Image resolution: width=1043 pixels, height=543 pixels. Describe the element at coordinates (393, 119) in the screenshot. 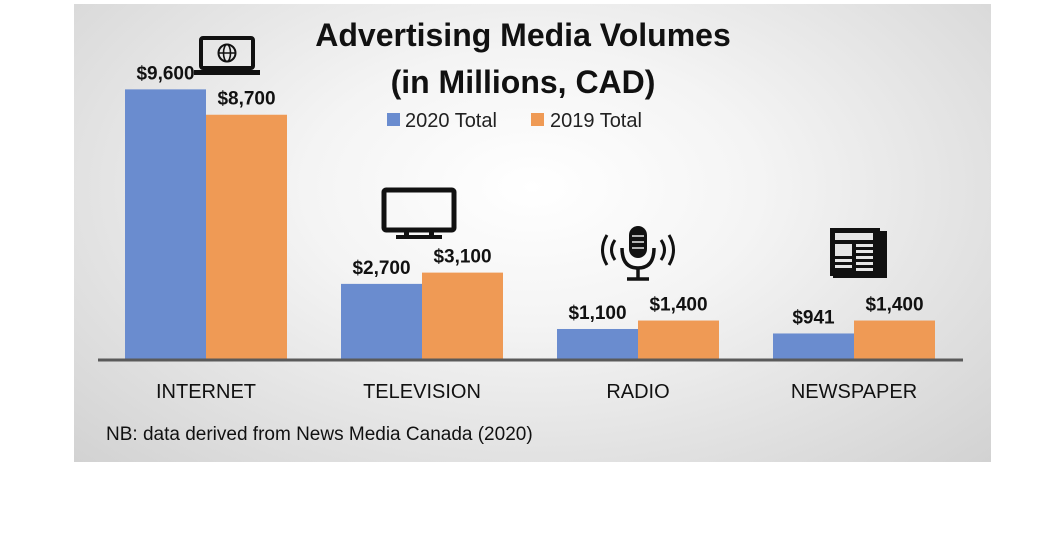

I see `legend-swatch-2020` at that location.